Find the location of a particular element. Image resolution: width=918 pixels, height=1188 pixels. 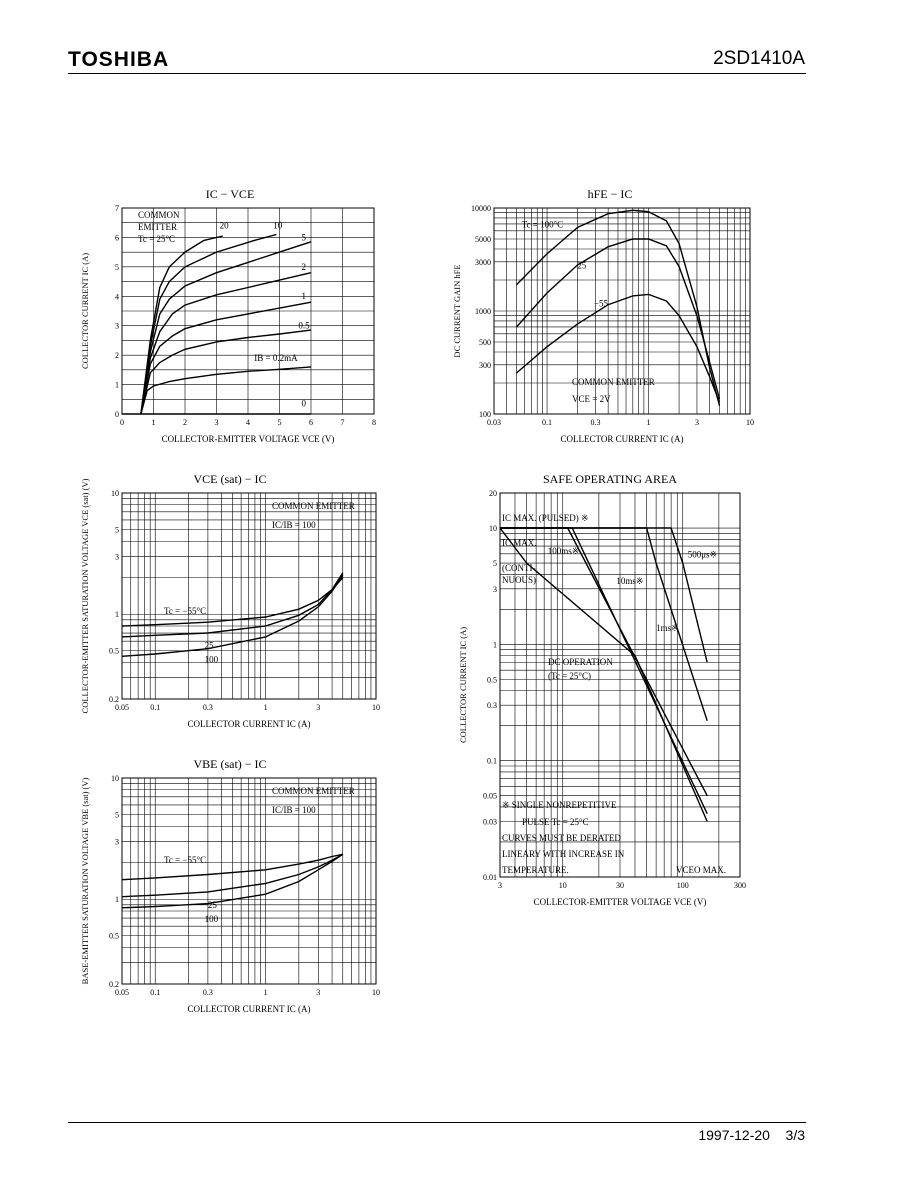

y-tick-label: 6 is located at coordinates (117, 237).